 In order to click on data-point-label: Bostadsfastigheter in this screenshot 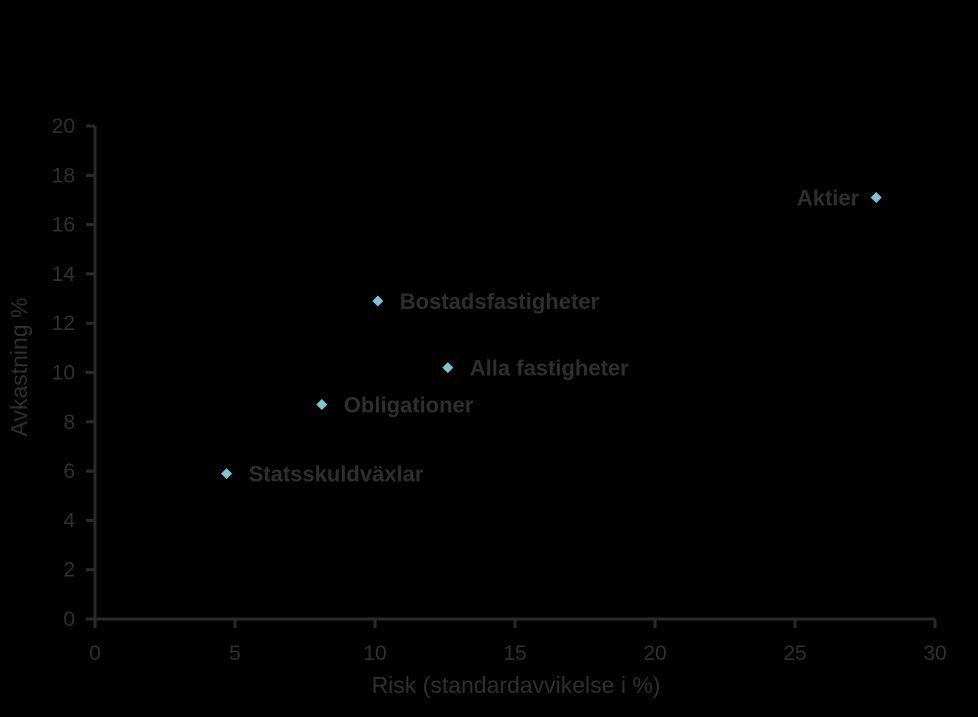, I will do `click(500, 301)`.